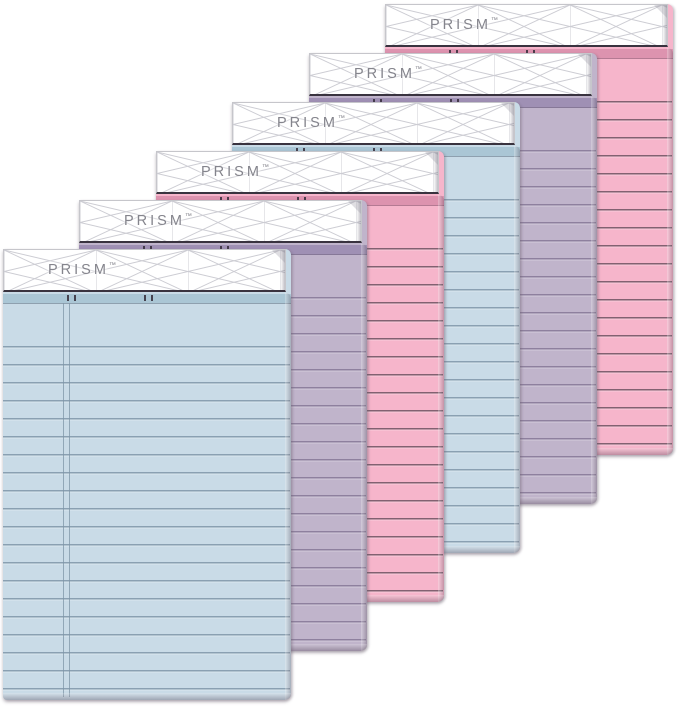  I want to click on binding-strip, so click(147, 299).